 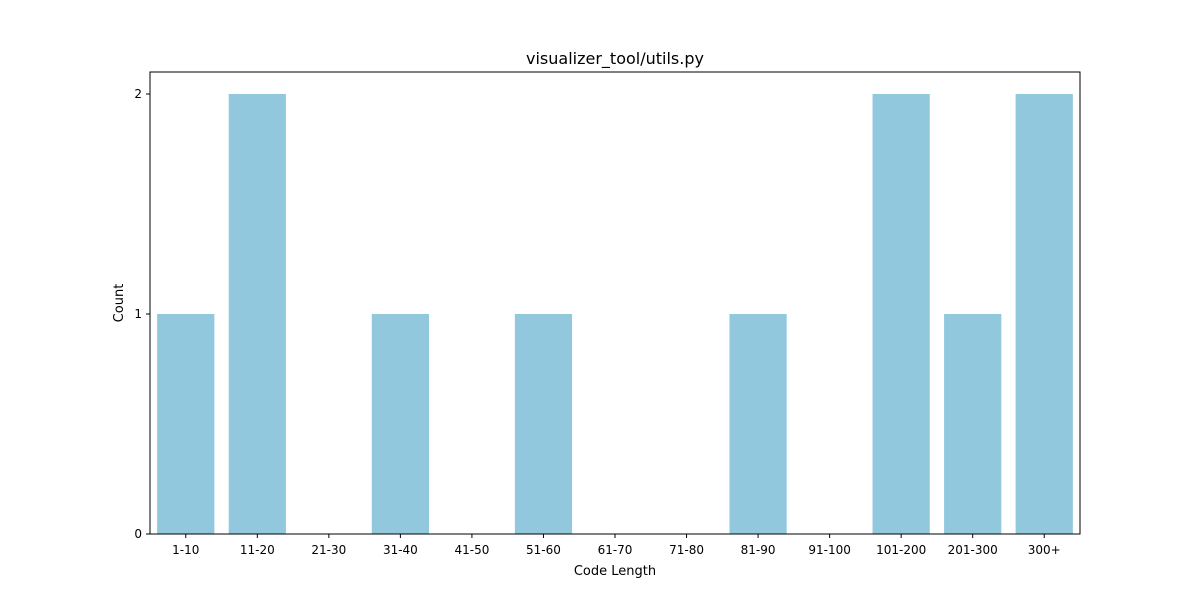 I want to click on x-axis-label: Code Length, so click(x=615, y=571).